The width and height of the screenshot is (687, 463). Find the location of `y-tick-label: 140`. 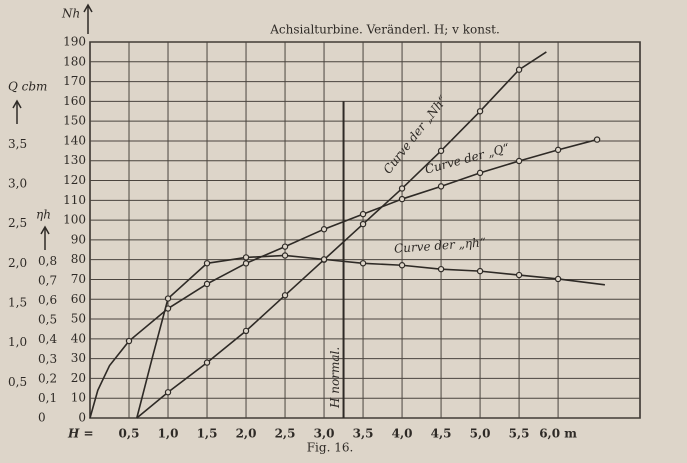

y-tick-label: 140 is located at coordinates (74, 140).